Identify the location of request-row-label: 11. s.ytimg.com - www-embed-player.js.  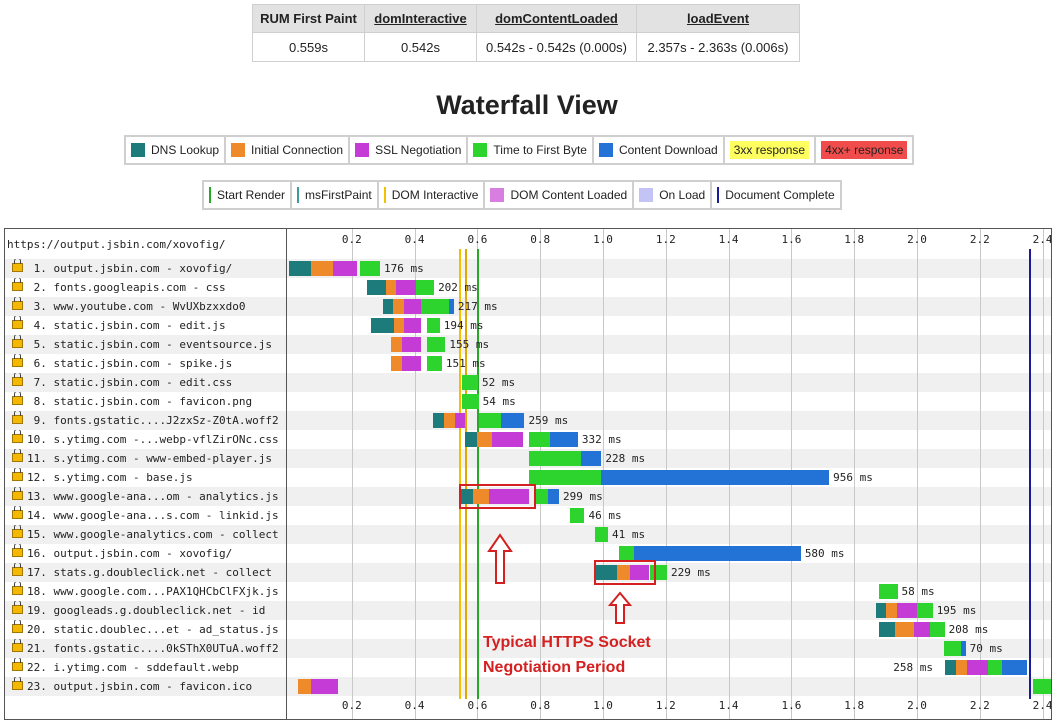
(145, 458).